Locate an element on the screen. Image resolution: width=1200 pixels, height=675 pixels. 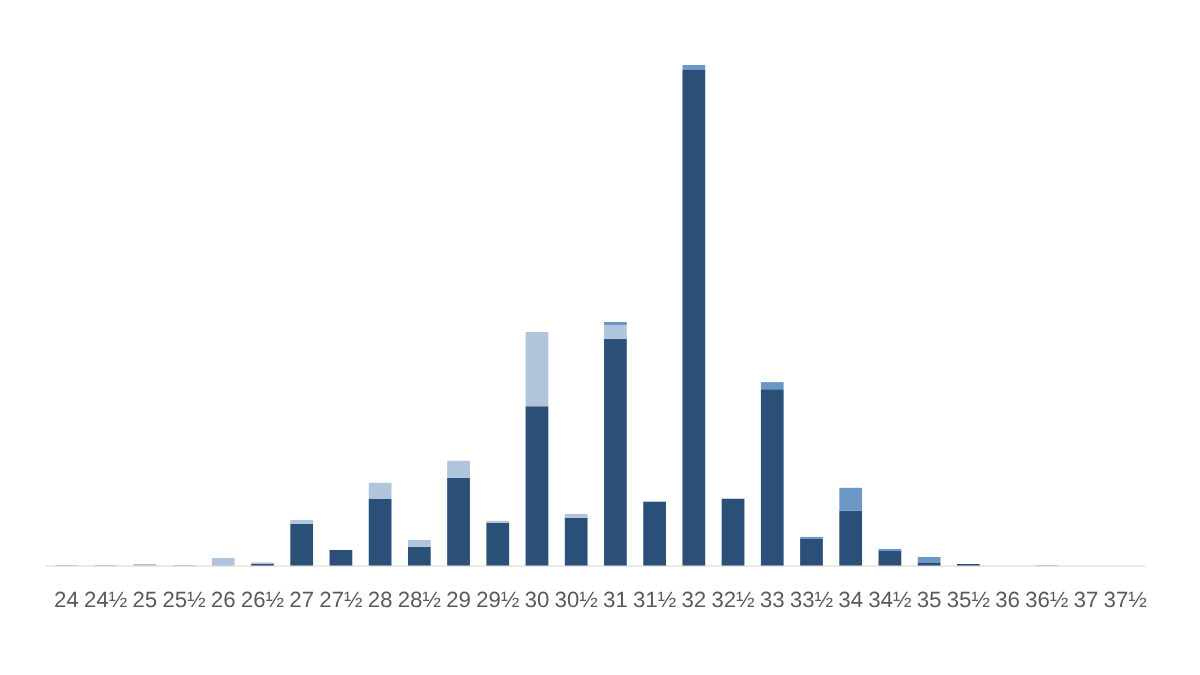
x-tick-label: 34½ is located at coordinates (890, 599).